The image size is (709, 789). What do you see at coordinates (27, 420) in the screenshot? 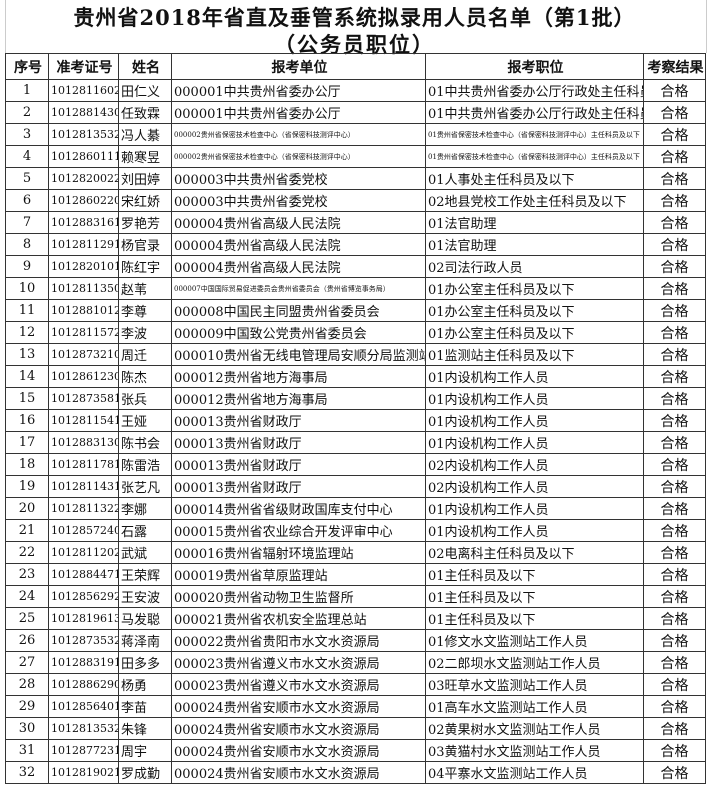
I see `row-number: 16` at bounding box center [27, 420].